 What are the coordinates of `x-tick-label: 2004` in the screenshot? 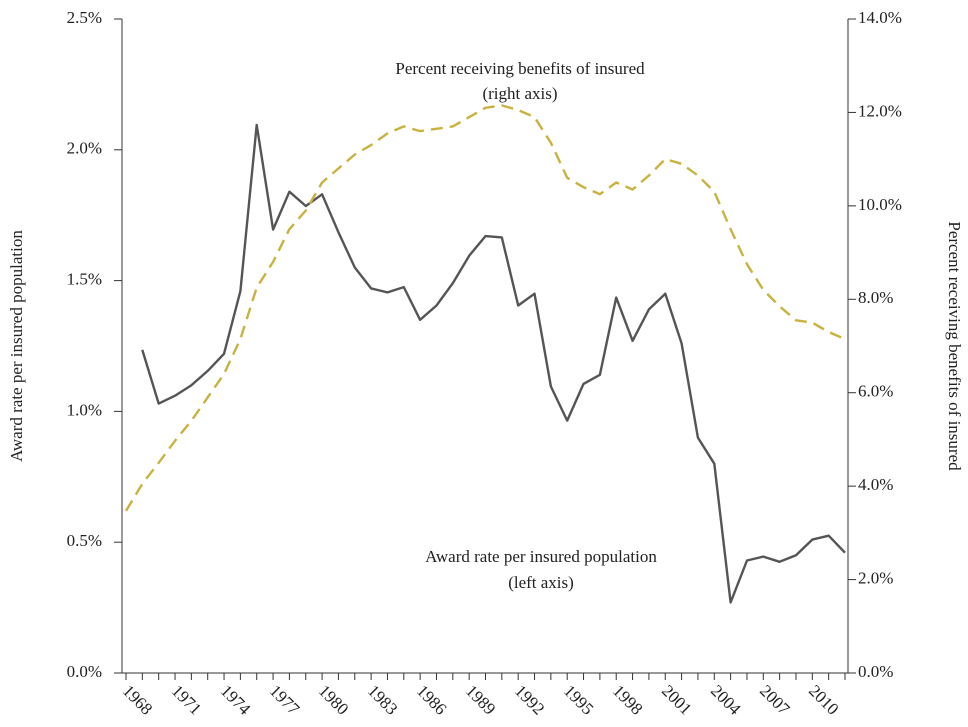 It's located at (726, 700).